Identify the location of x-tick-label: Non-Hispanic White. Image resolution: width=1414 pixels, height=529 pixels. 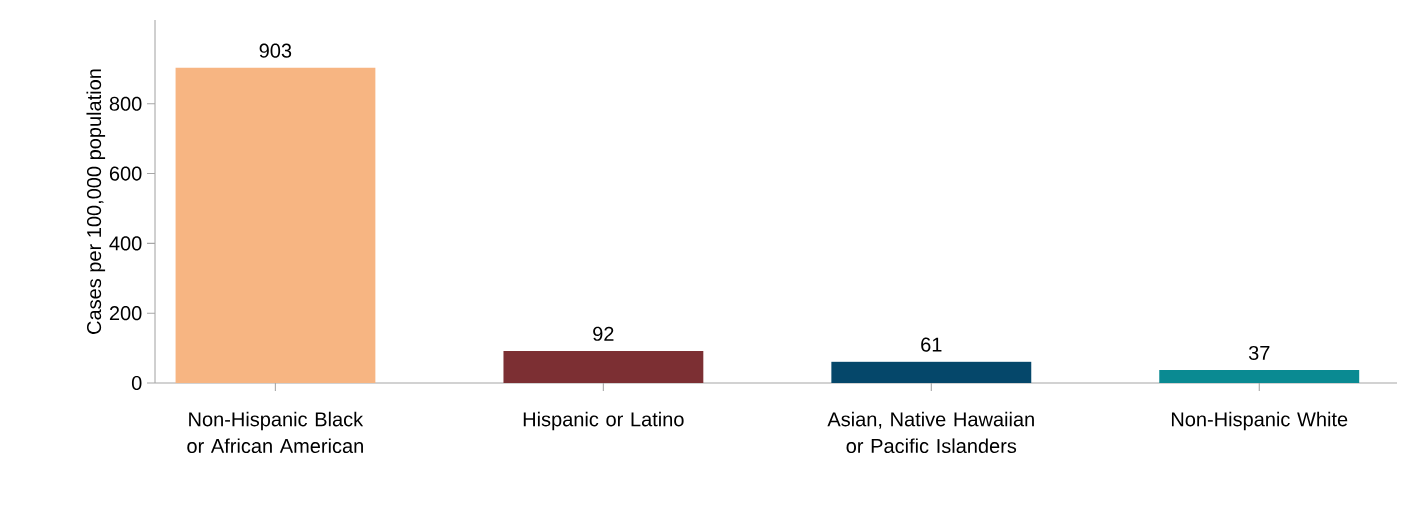
(1259, 421).